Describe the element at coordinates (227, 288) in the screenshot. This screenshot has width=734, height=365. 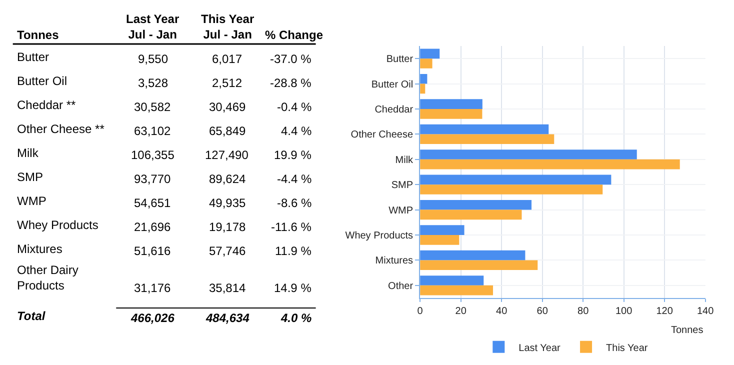
I see `data-label: 35,814` at that location.